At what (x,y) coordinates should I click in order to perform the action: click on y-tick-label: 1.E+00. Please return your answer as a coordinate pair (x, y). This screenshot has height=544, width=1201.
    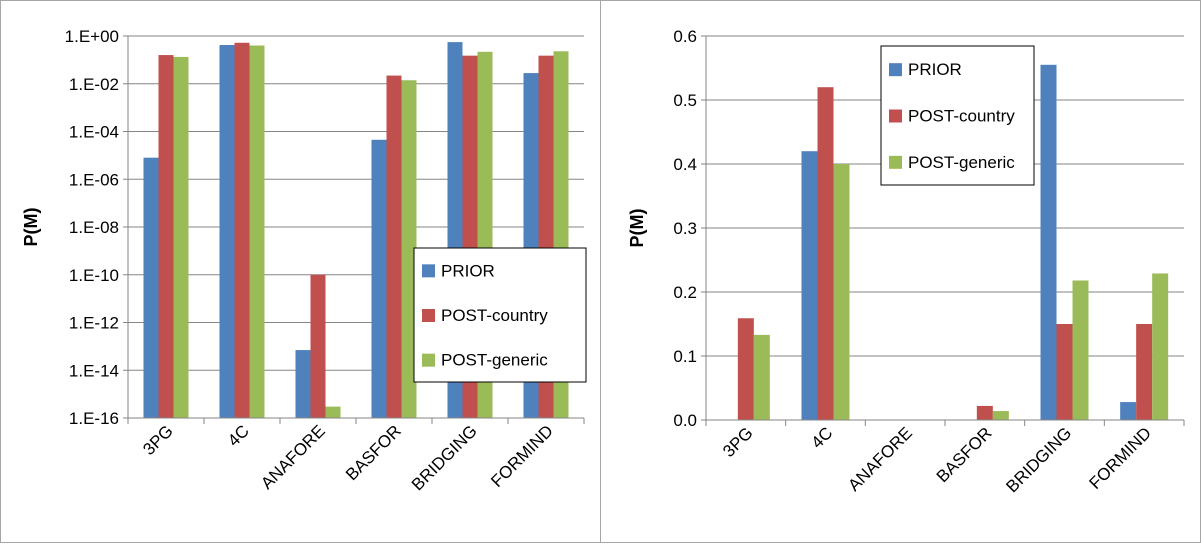
    Looking at the image, I should click on (92, 36).